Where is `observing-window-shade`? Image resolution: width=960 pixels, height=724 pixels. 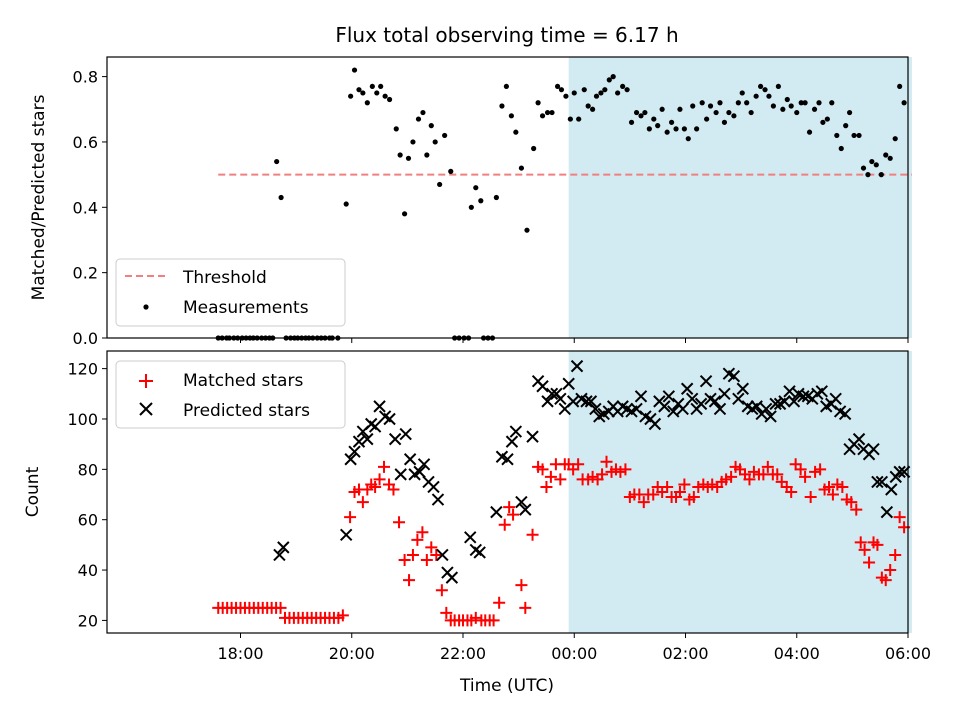
observing-window-shade is located at coordinates (740, 197).